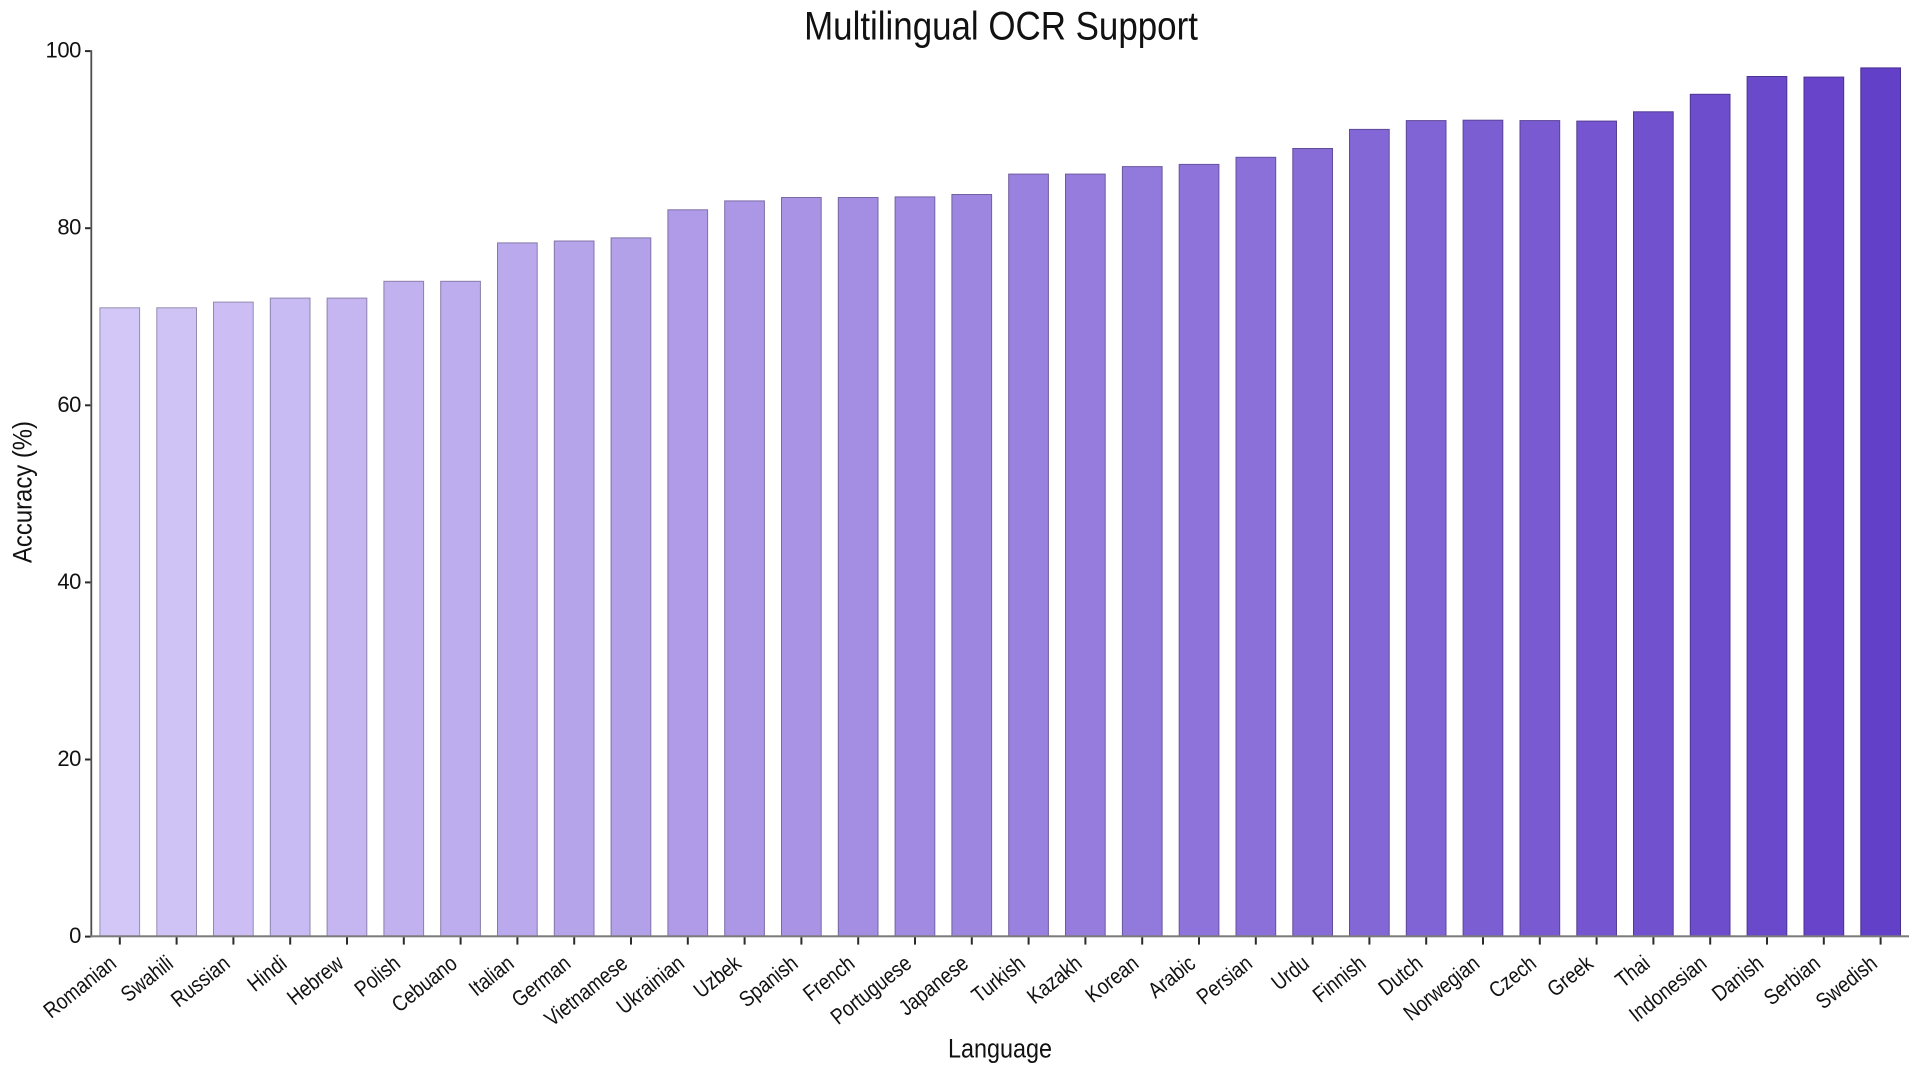  Describe the element at coordinates (69, 758) in the screenshot. I see `svg-text: 20` at that location.